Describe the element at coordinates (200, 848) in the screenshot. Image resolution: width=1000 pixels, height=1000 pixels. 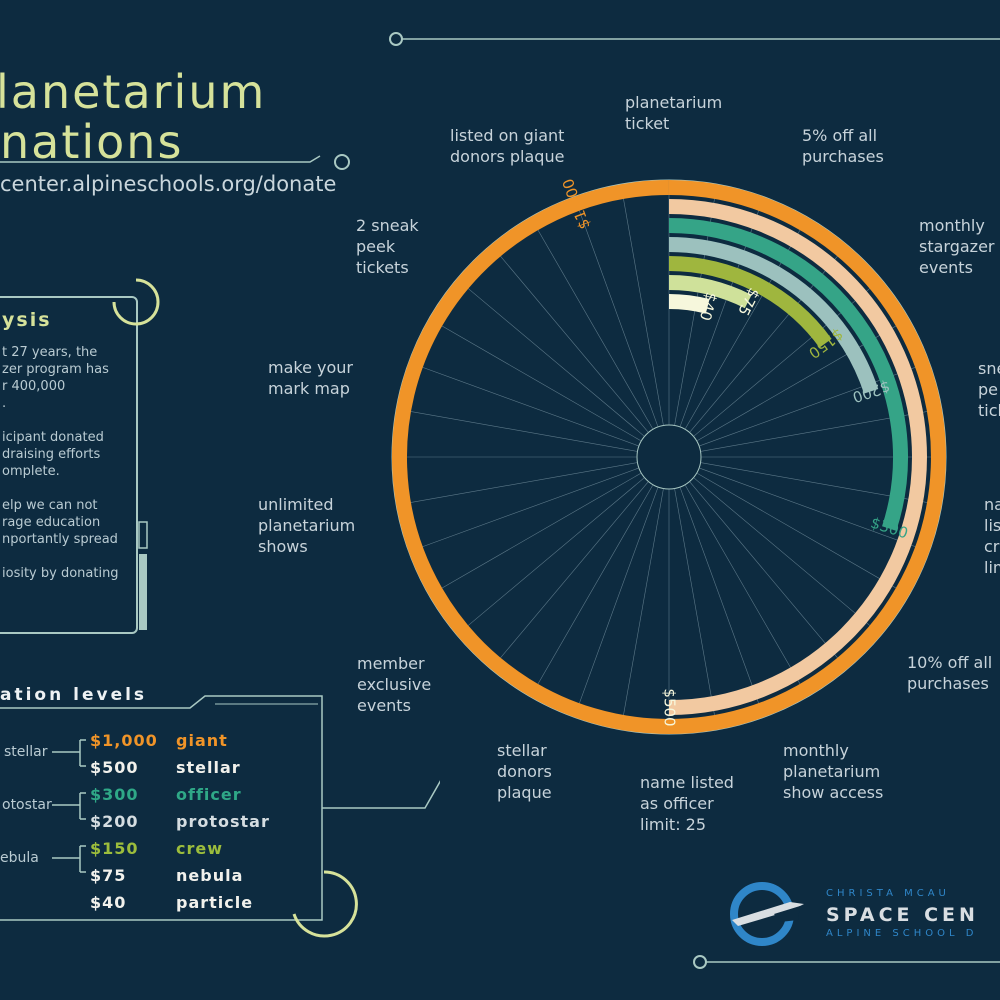
I see `level-name: crew` at that location.